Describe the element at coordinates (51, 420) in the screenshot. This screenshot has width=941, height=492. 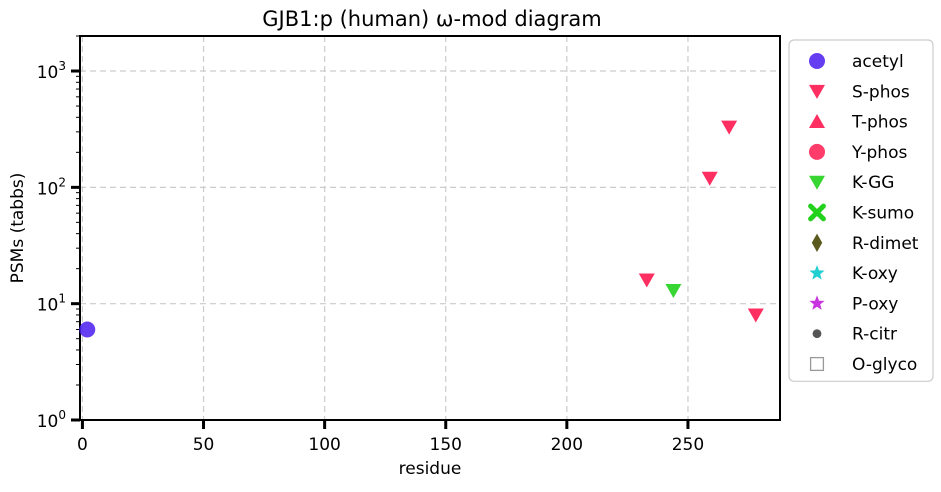
I see `y-tick-label: 10⁰` at that location.